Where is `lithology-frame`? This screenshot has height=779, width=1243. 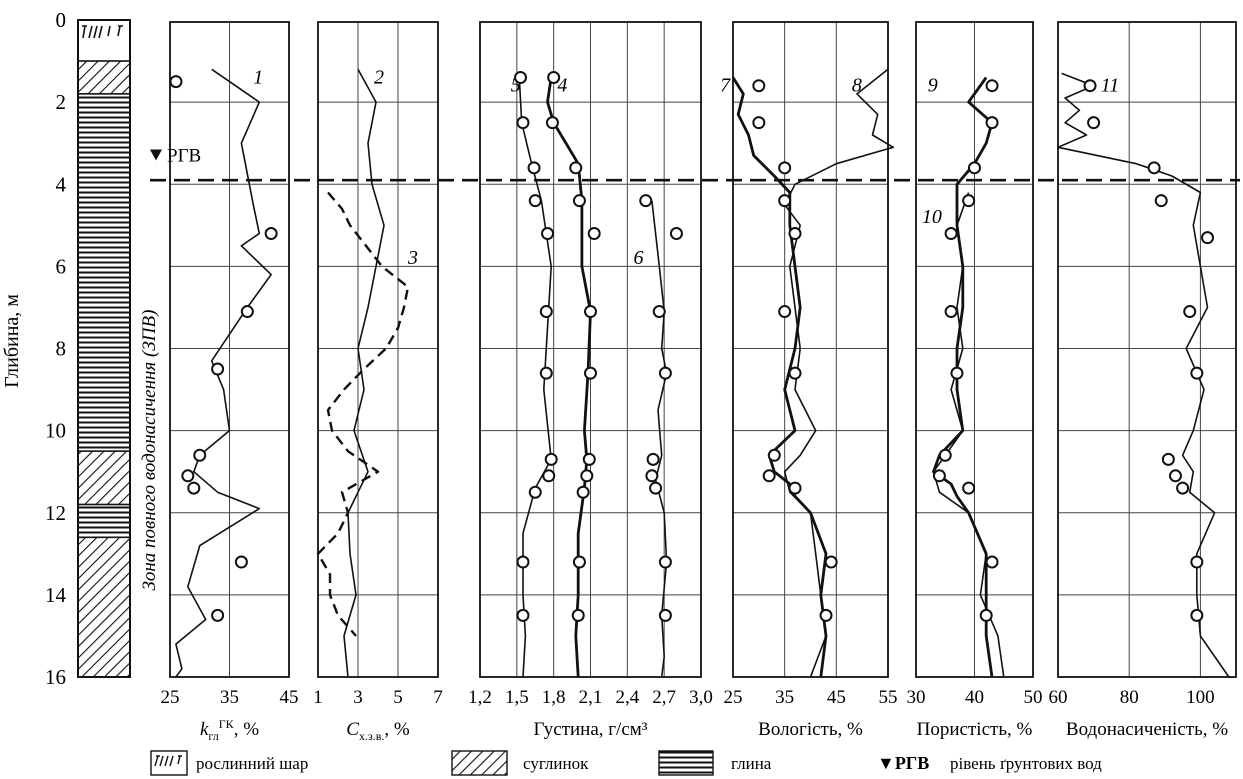
lithology-frame is located at coordinates (104, 348).